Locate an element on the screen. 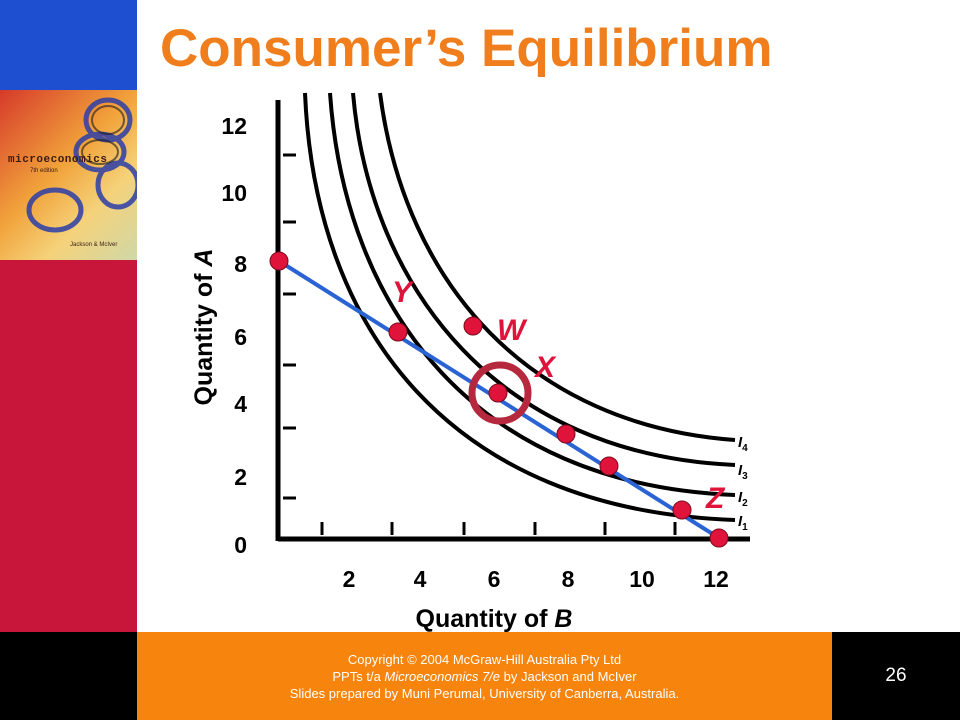  x-axis-title: Quantity of B is located at coordinates (494, 618).